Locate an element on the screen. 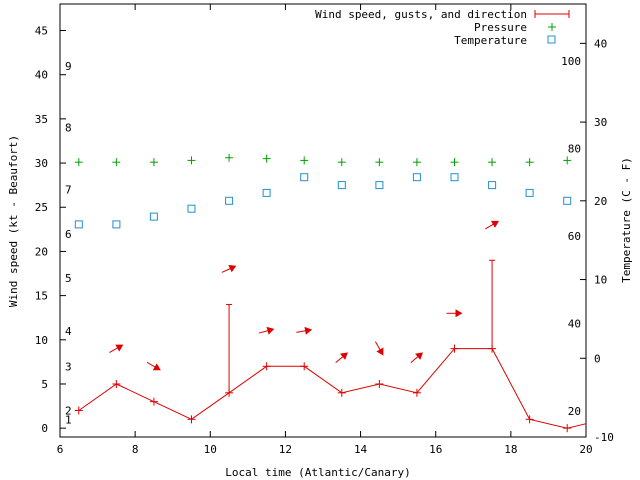 This screenshot has height=480, width=640. fahrenheit-label: 20 is located at coordinates (574, 411).